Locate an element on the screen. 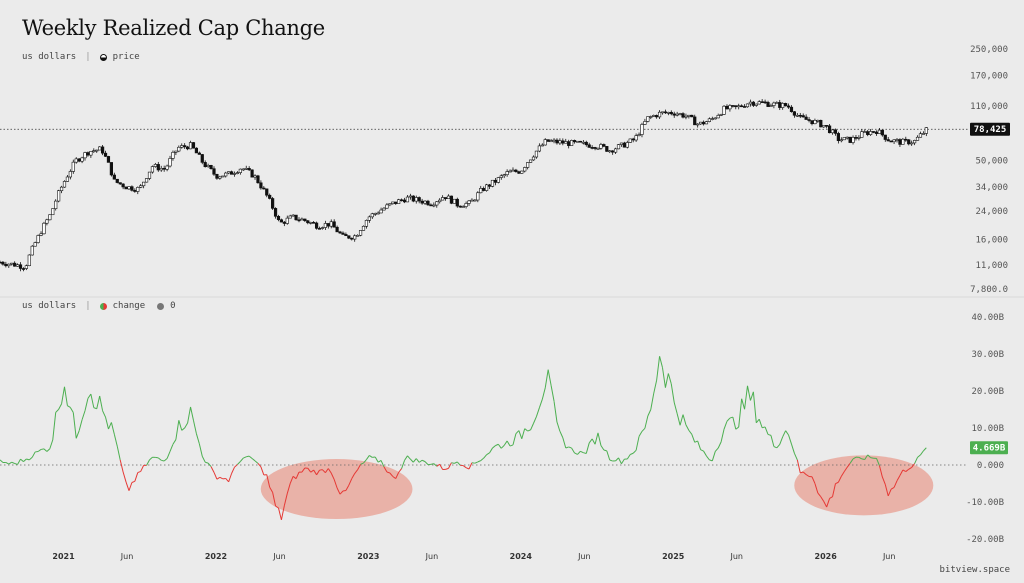 The image size is (1024, 583). price-candle-icon is located at coordinates (103, 57).